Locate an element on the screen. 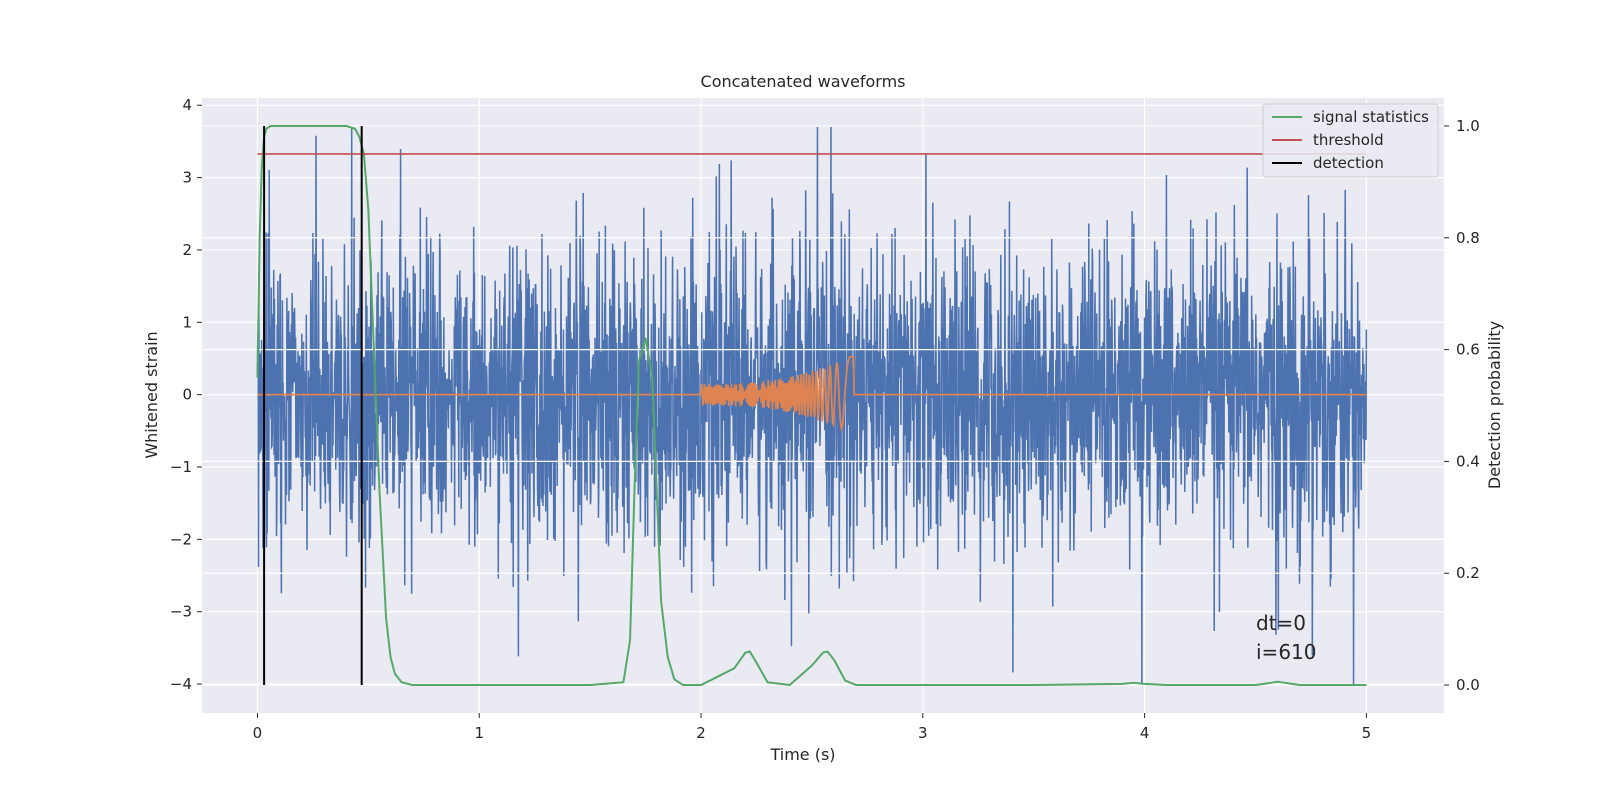 The image size is (1600, 800). legend-label-signal-statistics: signal statistics is located at coordinates (1371, 117).